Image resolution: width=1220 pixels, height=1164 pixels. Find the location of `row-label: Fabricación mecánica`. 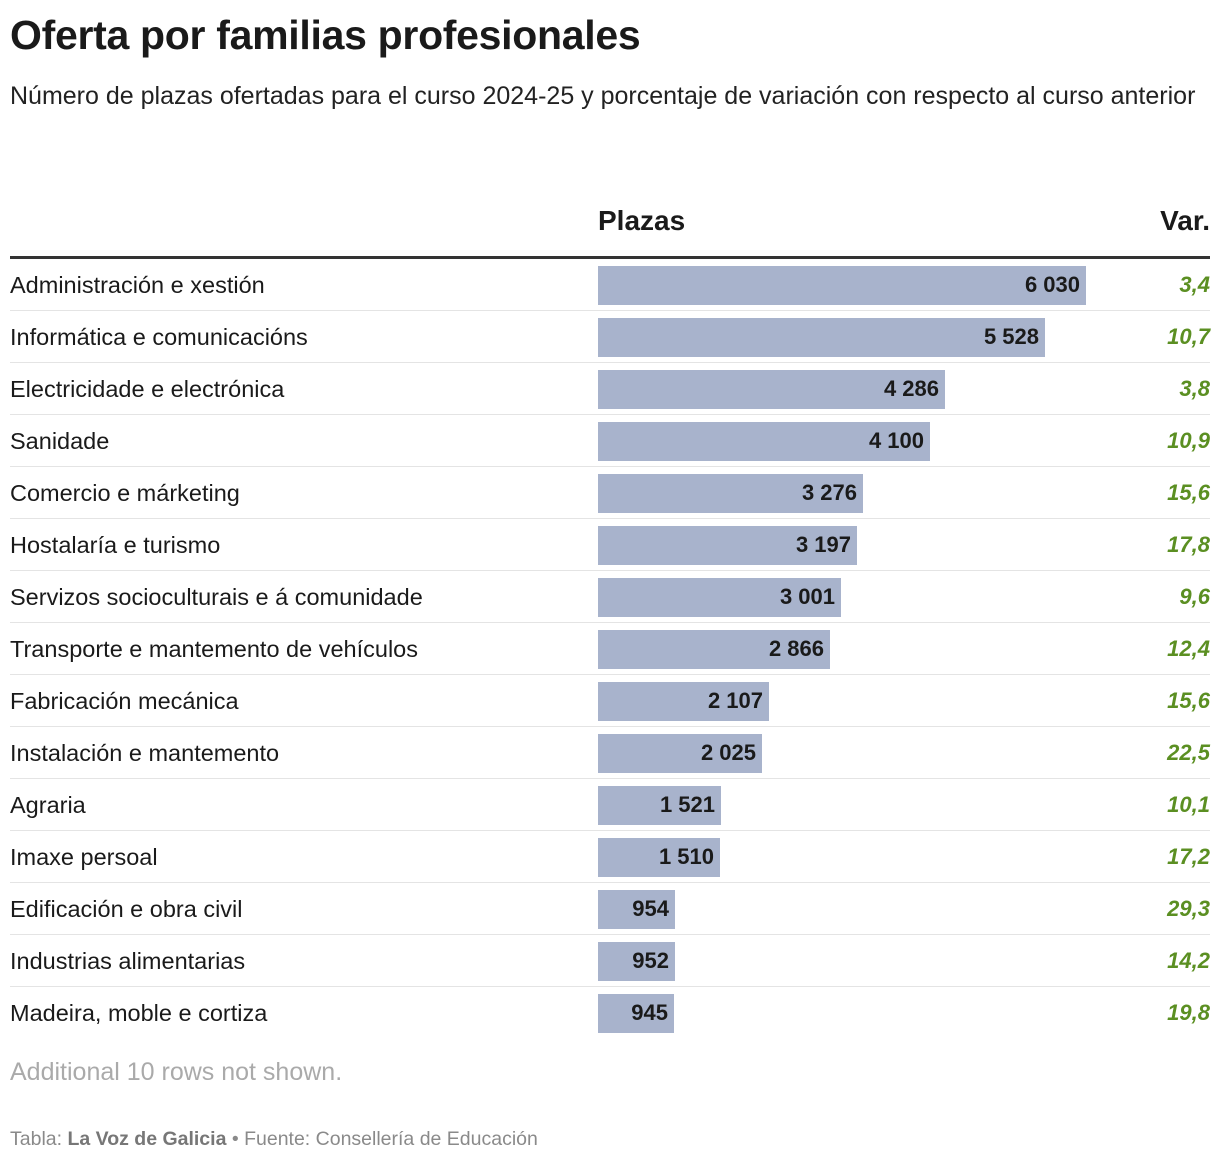

row-label: Fabricación mecánica is located at coordinates (124, 701).